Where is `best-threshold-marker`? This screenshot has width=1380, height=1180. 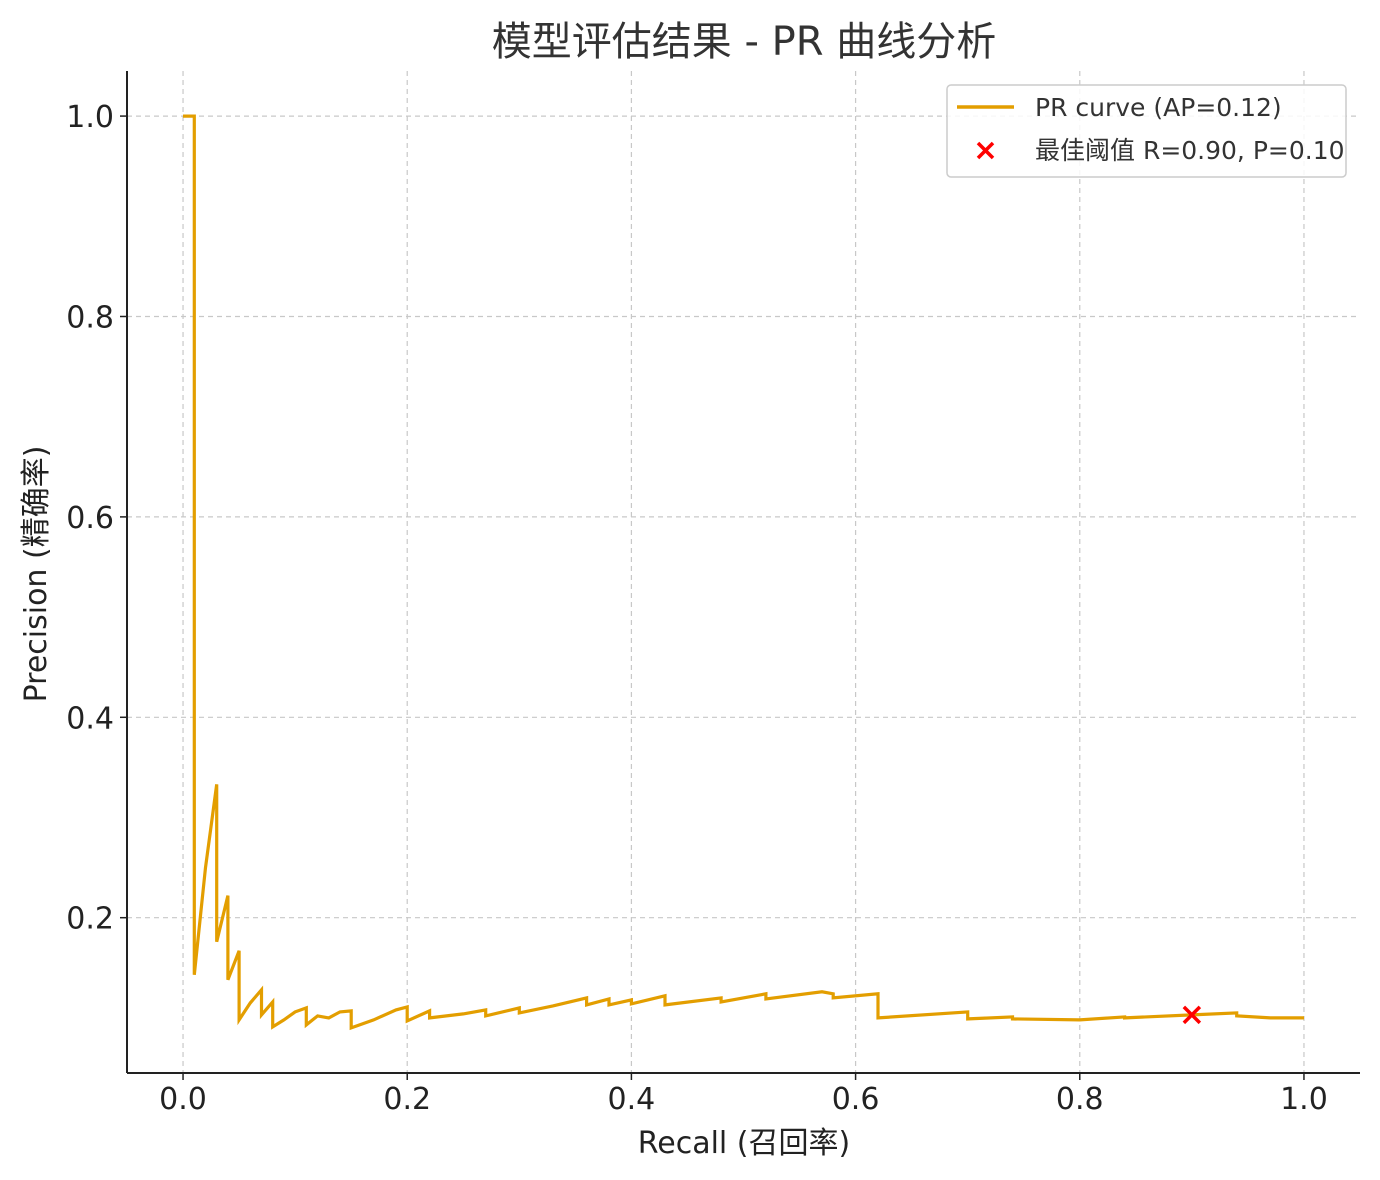 best-threshold-marker is located at coordinates (1192, 1015).